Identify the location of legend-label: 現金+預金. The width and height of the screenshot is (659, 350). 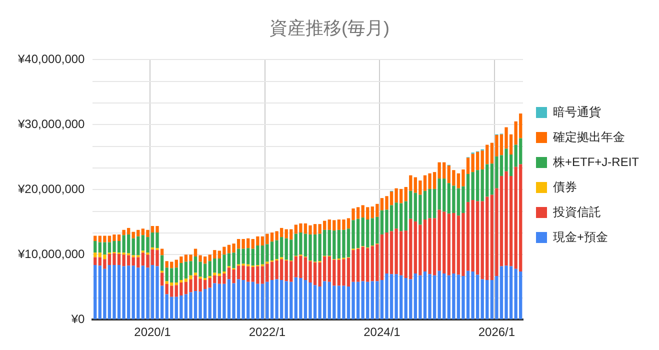
(580, 237).